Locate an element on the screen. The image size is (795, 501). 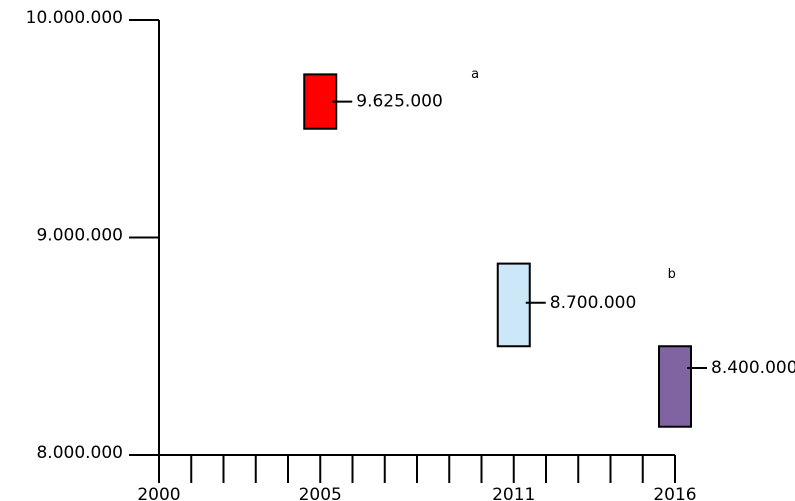
y-tick-label: 10.000.000 is located at coordinates (74, 18).